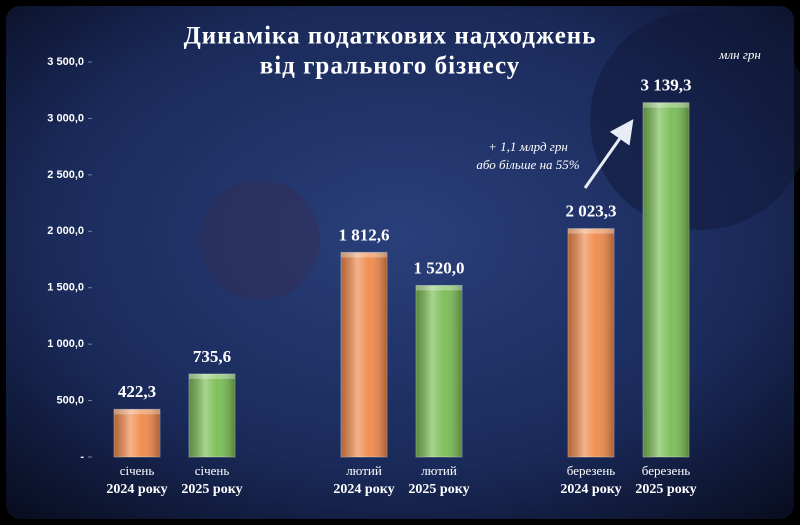 This screenshot has height=525, width=800. Describe the element at coordinates (666, 85) in the screenshot. I see `value-label: 3 139,3` at that location.